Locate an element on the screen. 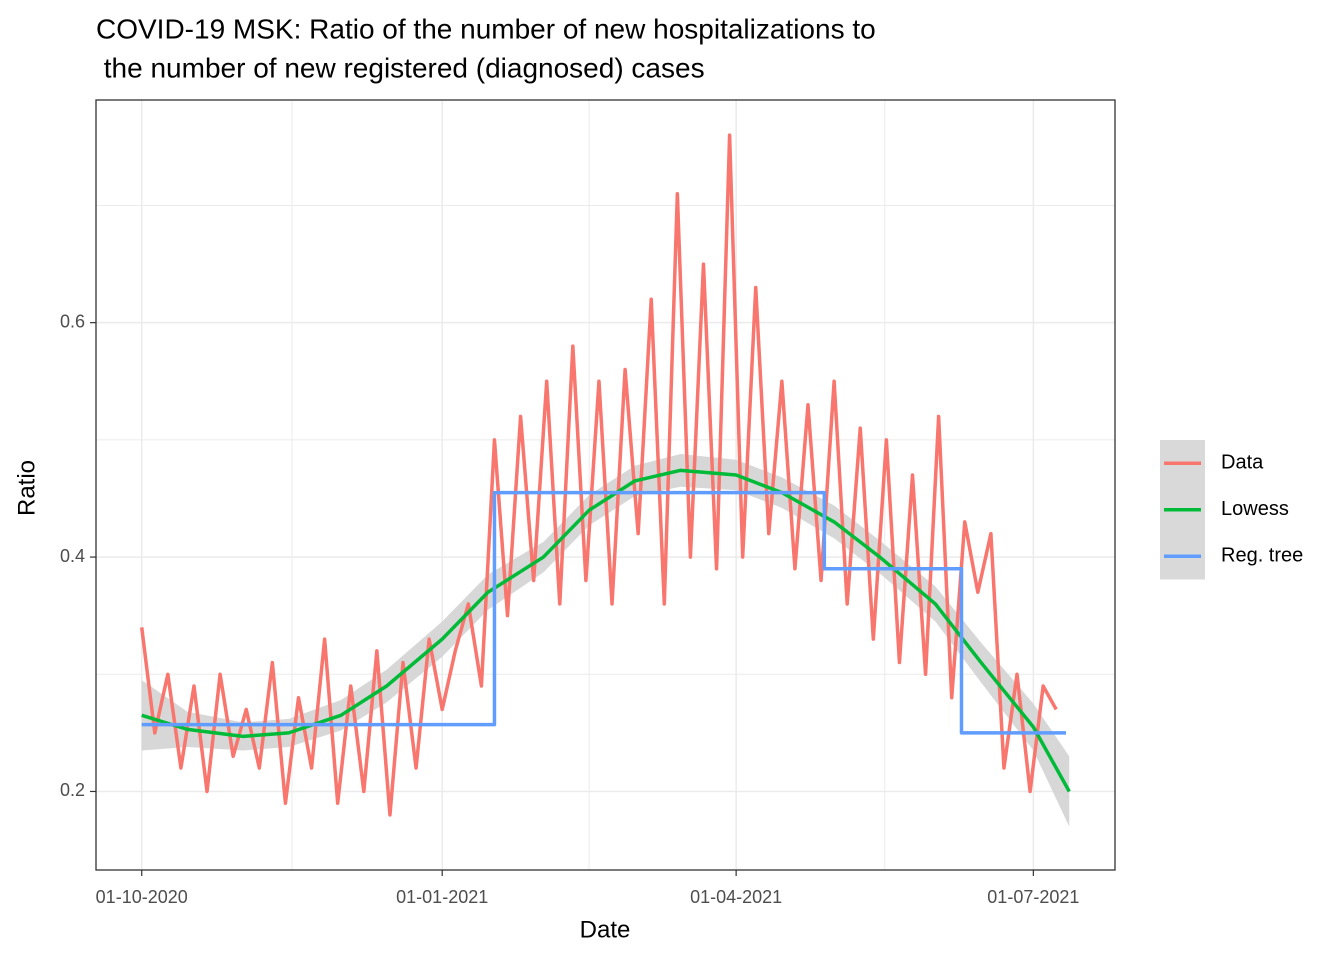 The image size is (1344, 965). x-tick-label: 01-10-2020 is located at coordinates (142, 897).